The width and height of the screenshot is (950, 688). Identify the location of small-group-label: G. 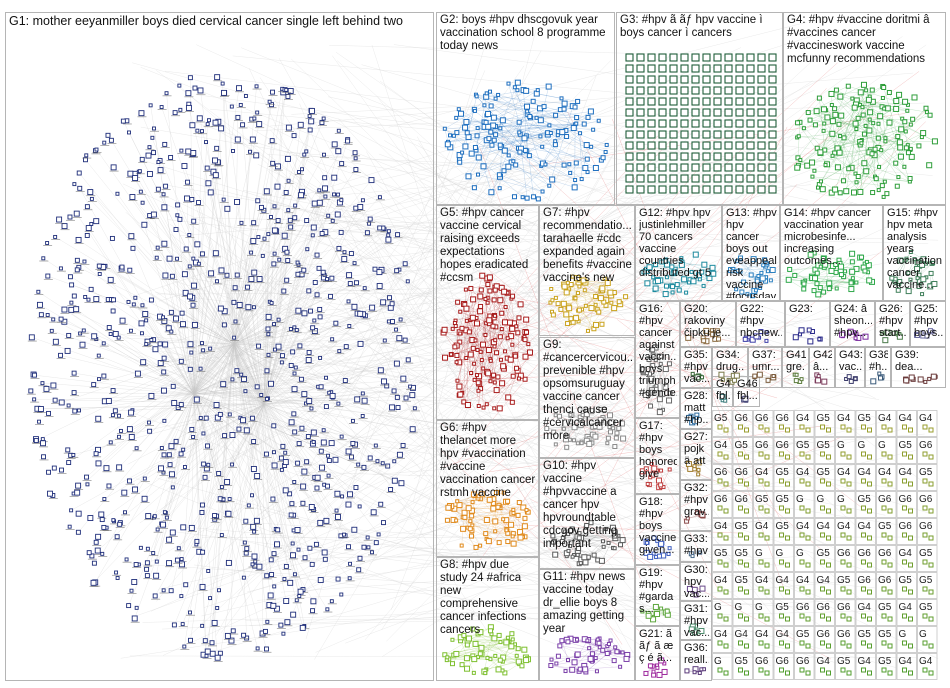
(841, 499).